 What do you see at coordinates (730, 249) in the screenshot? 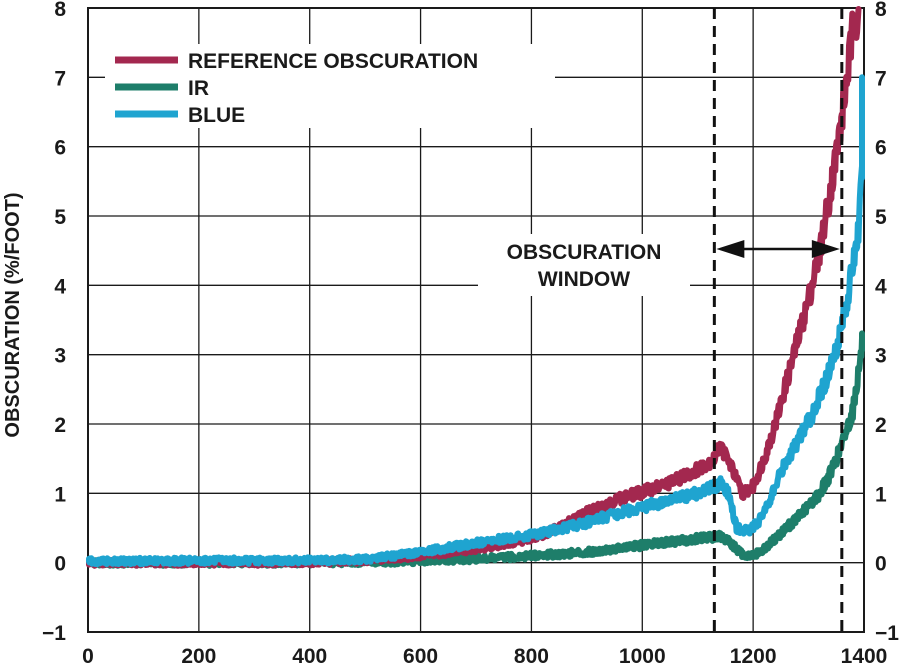
I see `window-arrow-head-left` at bounding box center [730, 249].